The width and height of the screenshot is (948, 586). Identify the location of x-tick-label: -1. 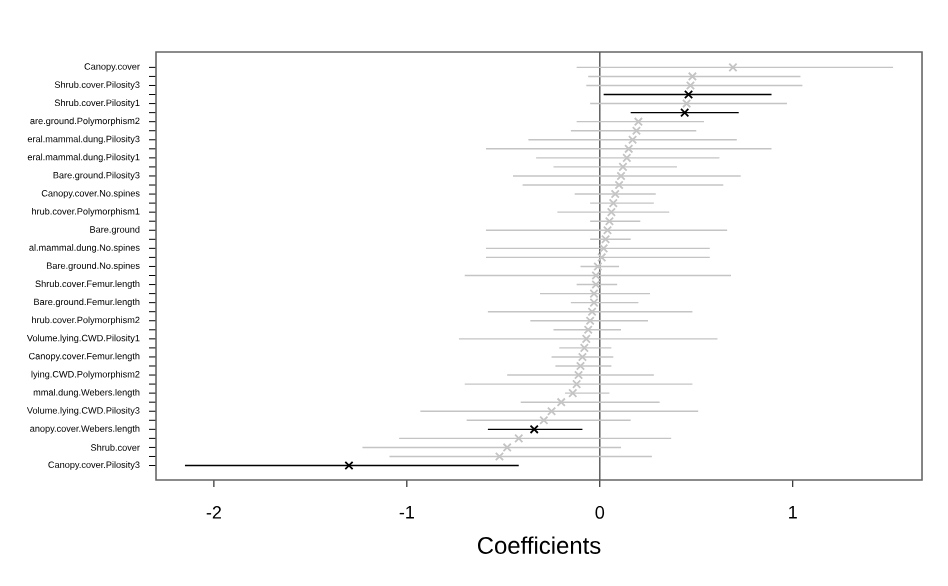
(406, 512).